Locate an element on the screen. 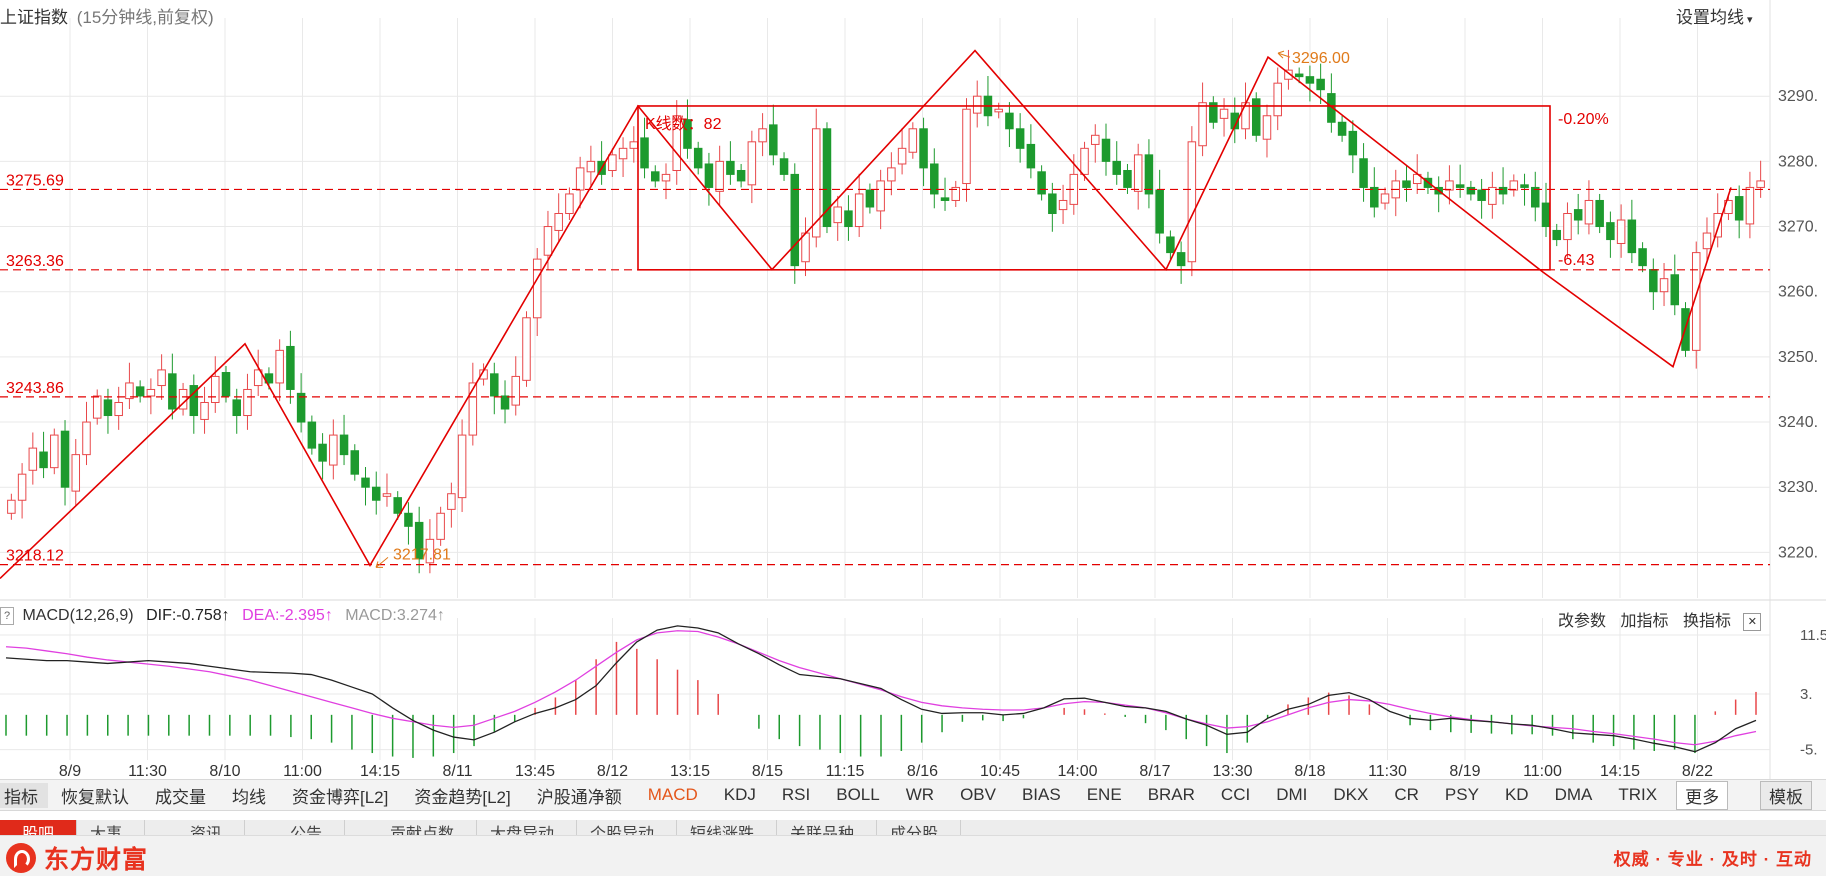  x-tick-label: 13:30 is located at coordinates (1232, 771).